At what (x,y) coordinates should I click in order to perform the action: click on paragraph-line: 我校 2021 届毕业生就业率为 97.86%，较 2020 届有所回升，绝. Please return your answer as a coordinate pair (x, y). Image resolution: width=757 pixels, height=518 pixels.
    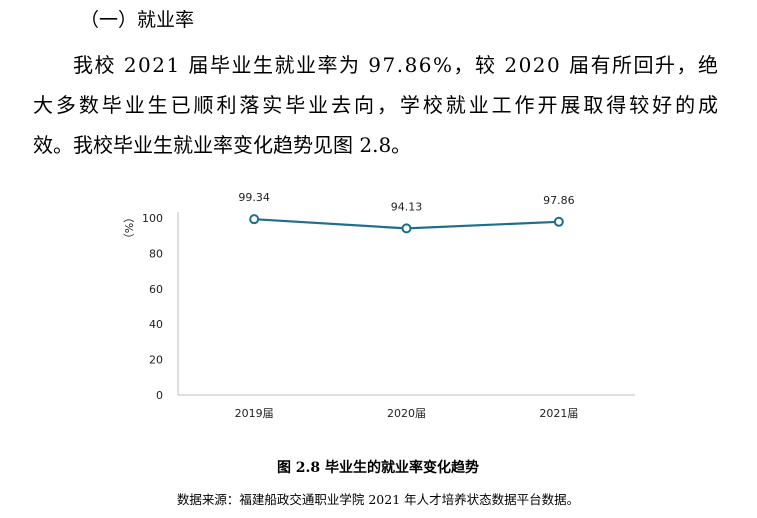
    Looking at the image, I should click on (395, 65).